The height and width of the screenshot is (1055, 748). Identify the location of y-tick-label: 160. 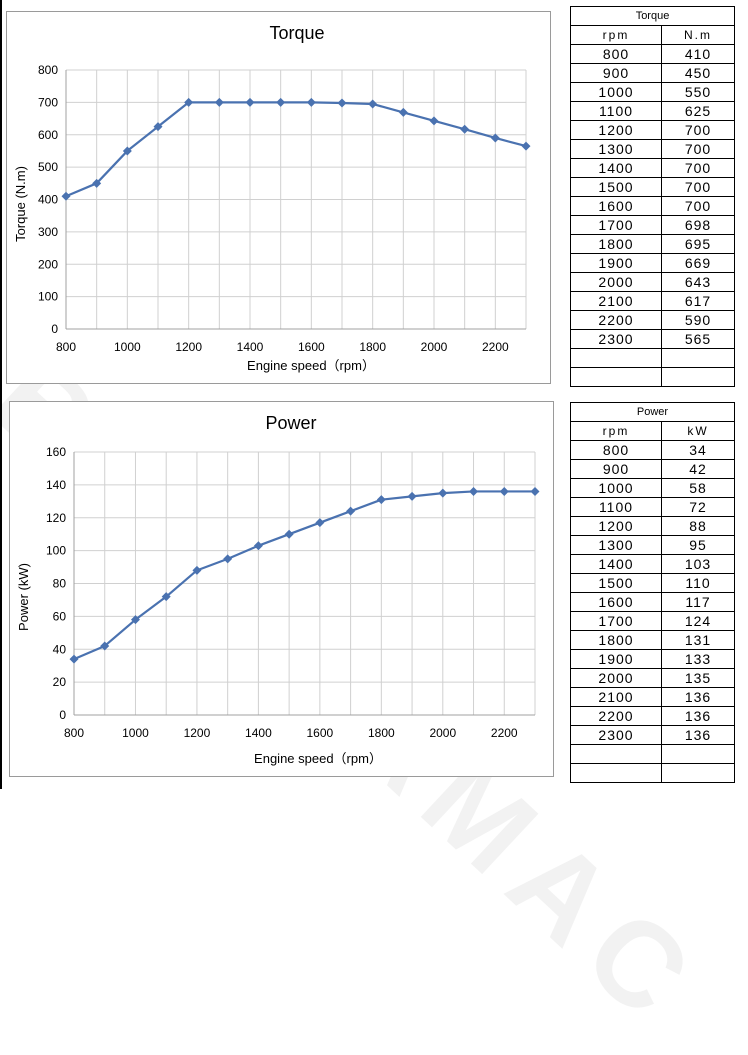
(56, 452).